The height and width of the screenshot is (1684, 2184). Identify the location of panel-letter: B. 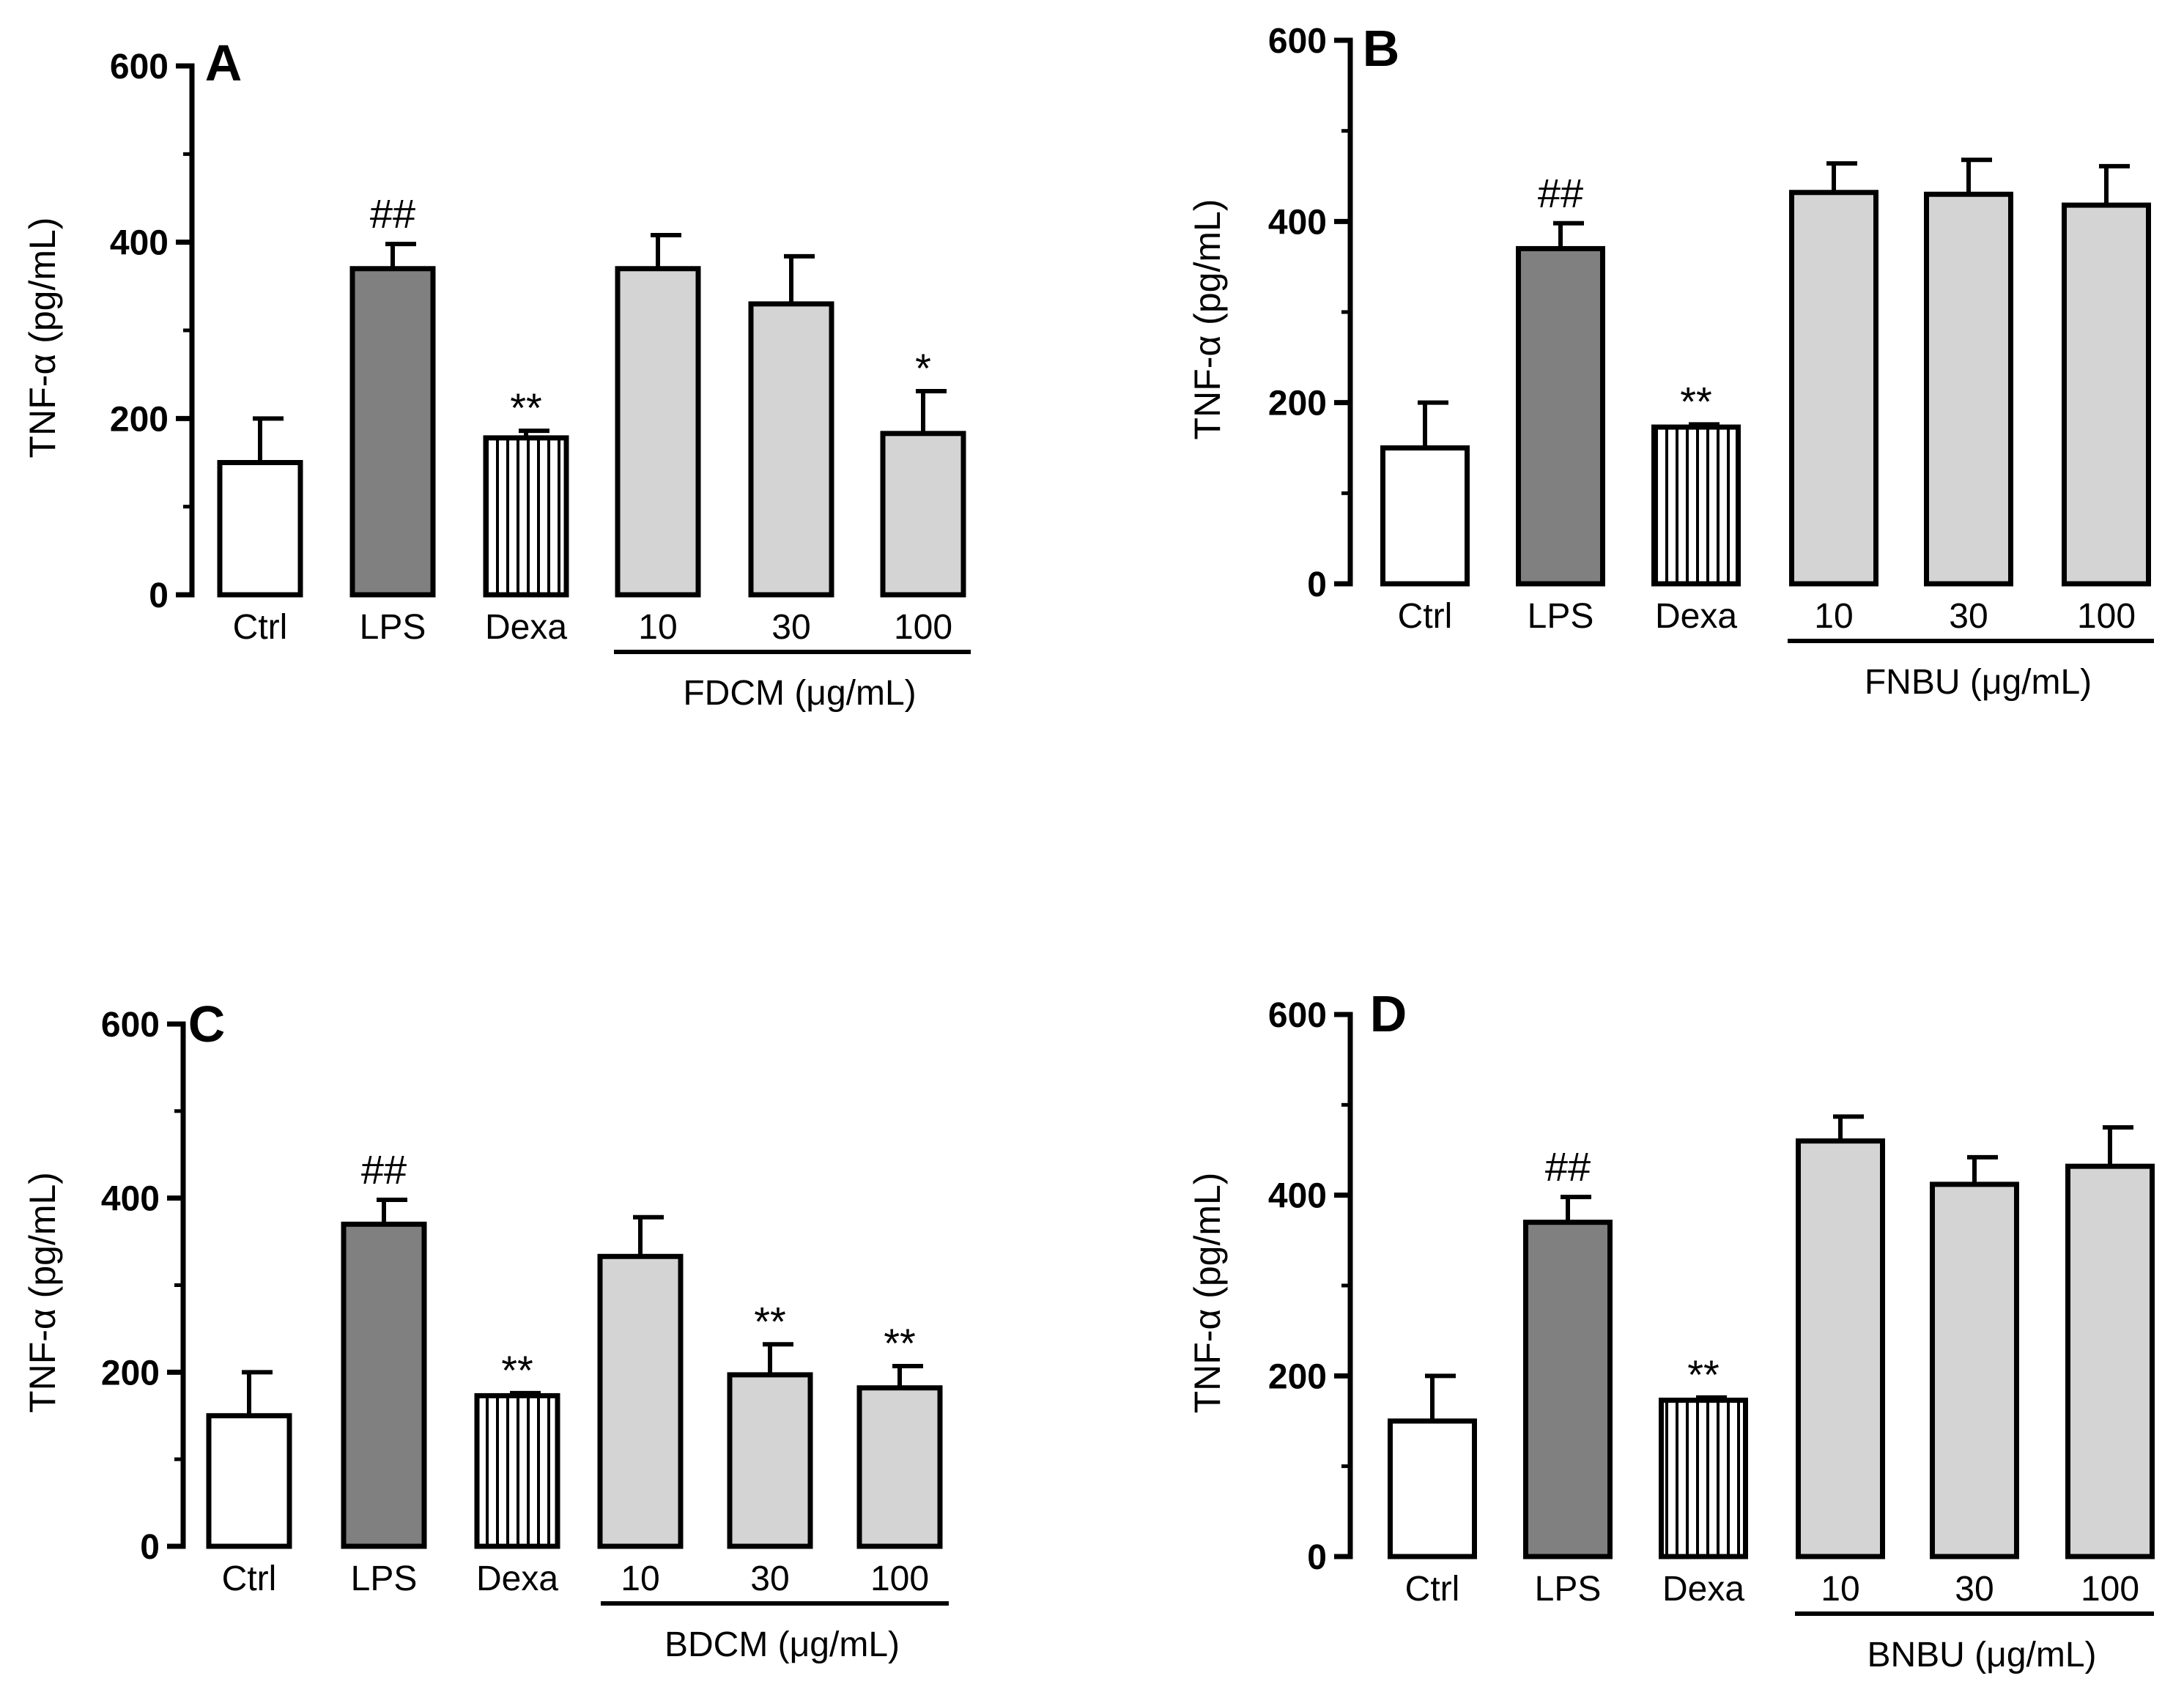
(1382, 49).